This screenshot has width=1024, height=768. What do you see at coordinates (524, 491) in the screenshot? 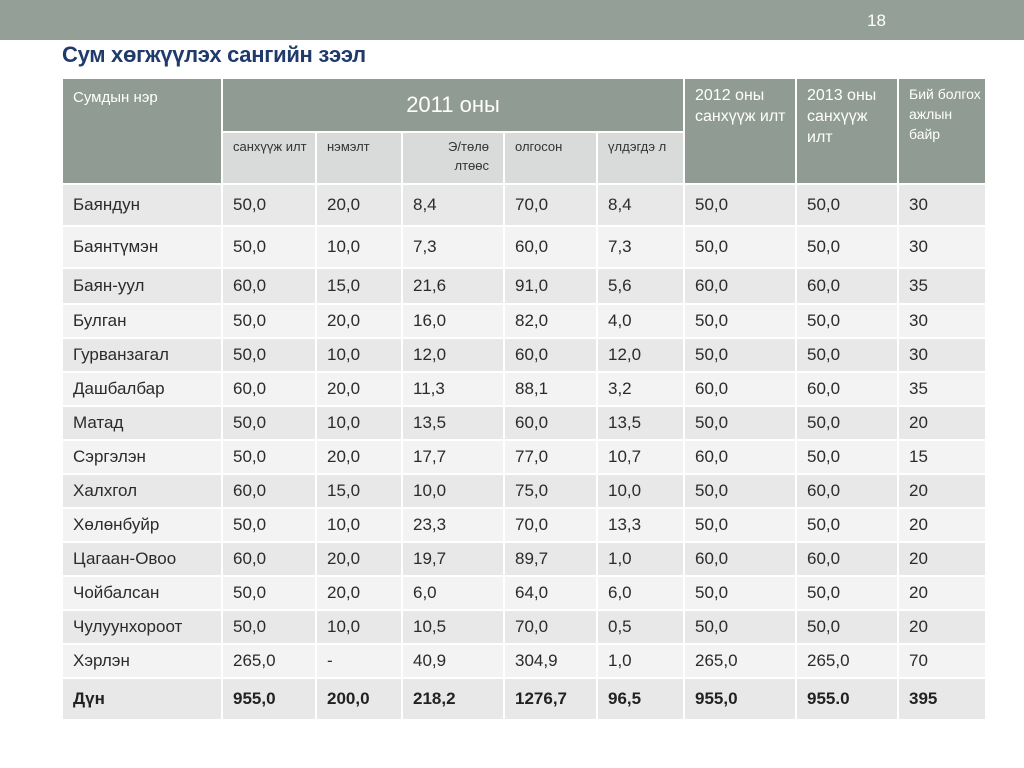
I see `table-row: Халхгол 60,0 15,0 10,0 75,0 10,0 50,0 60,0 20` at bounding box center [524, 491].